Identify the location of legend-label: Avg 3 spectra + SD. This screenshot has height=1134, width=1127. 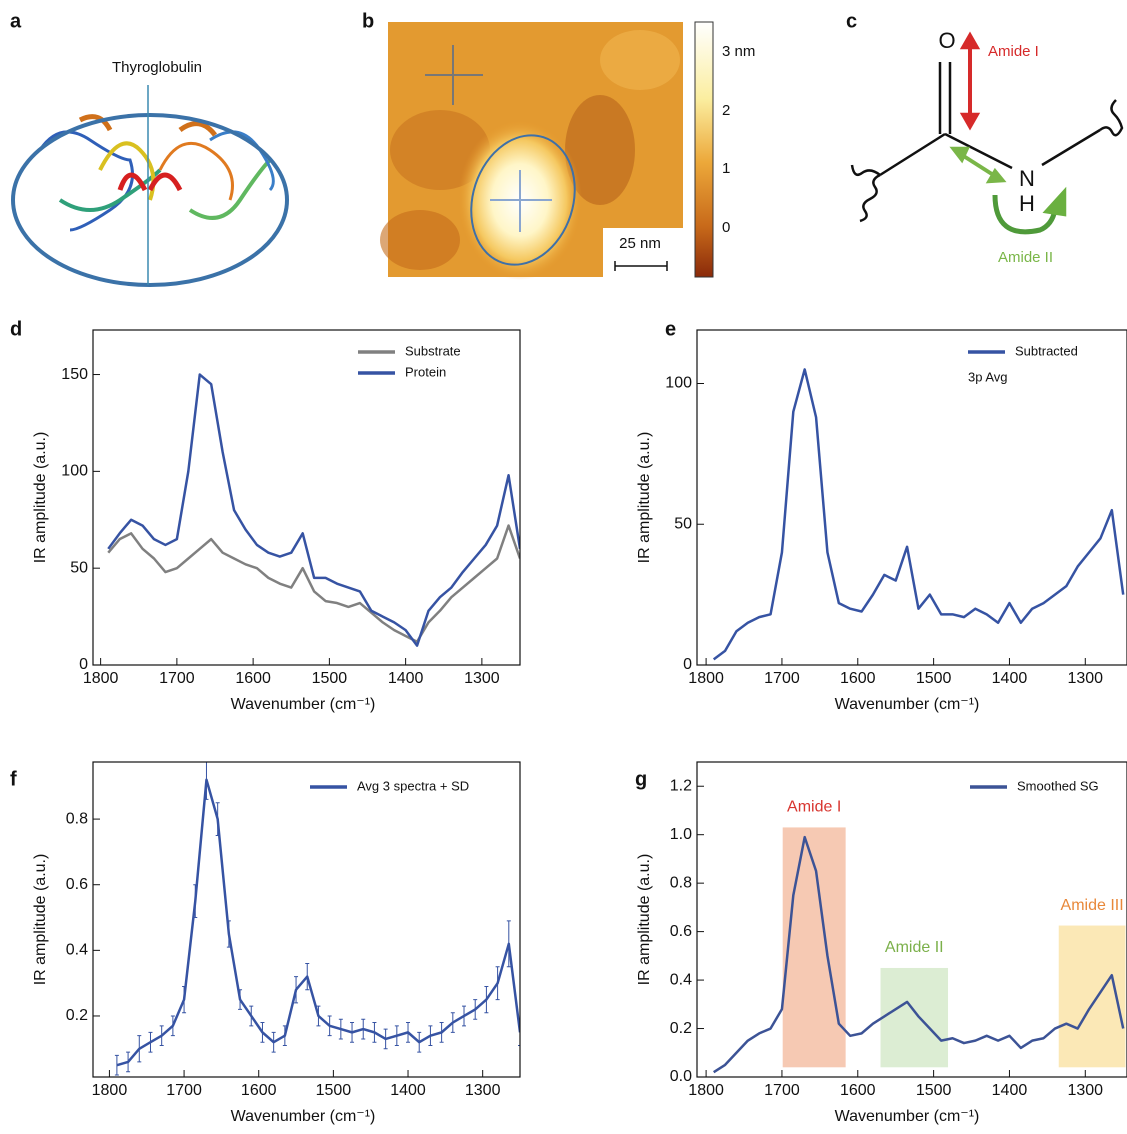
(413, 785).